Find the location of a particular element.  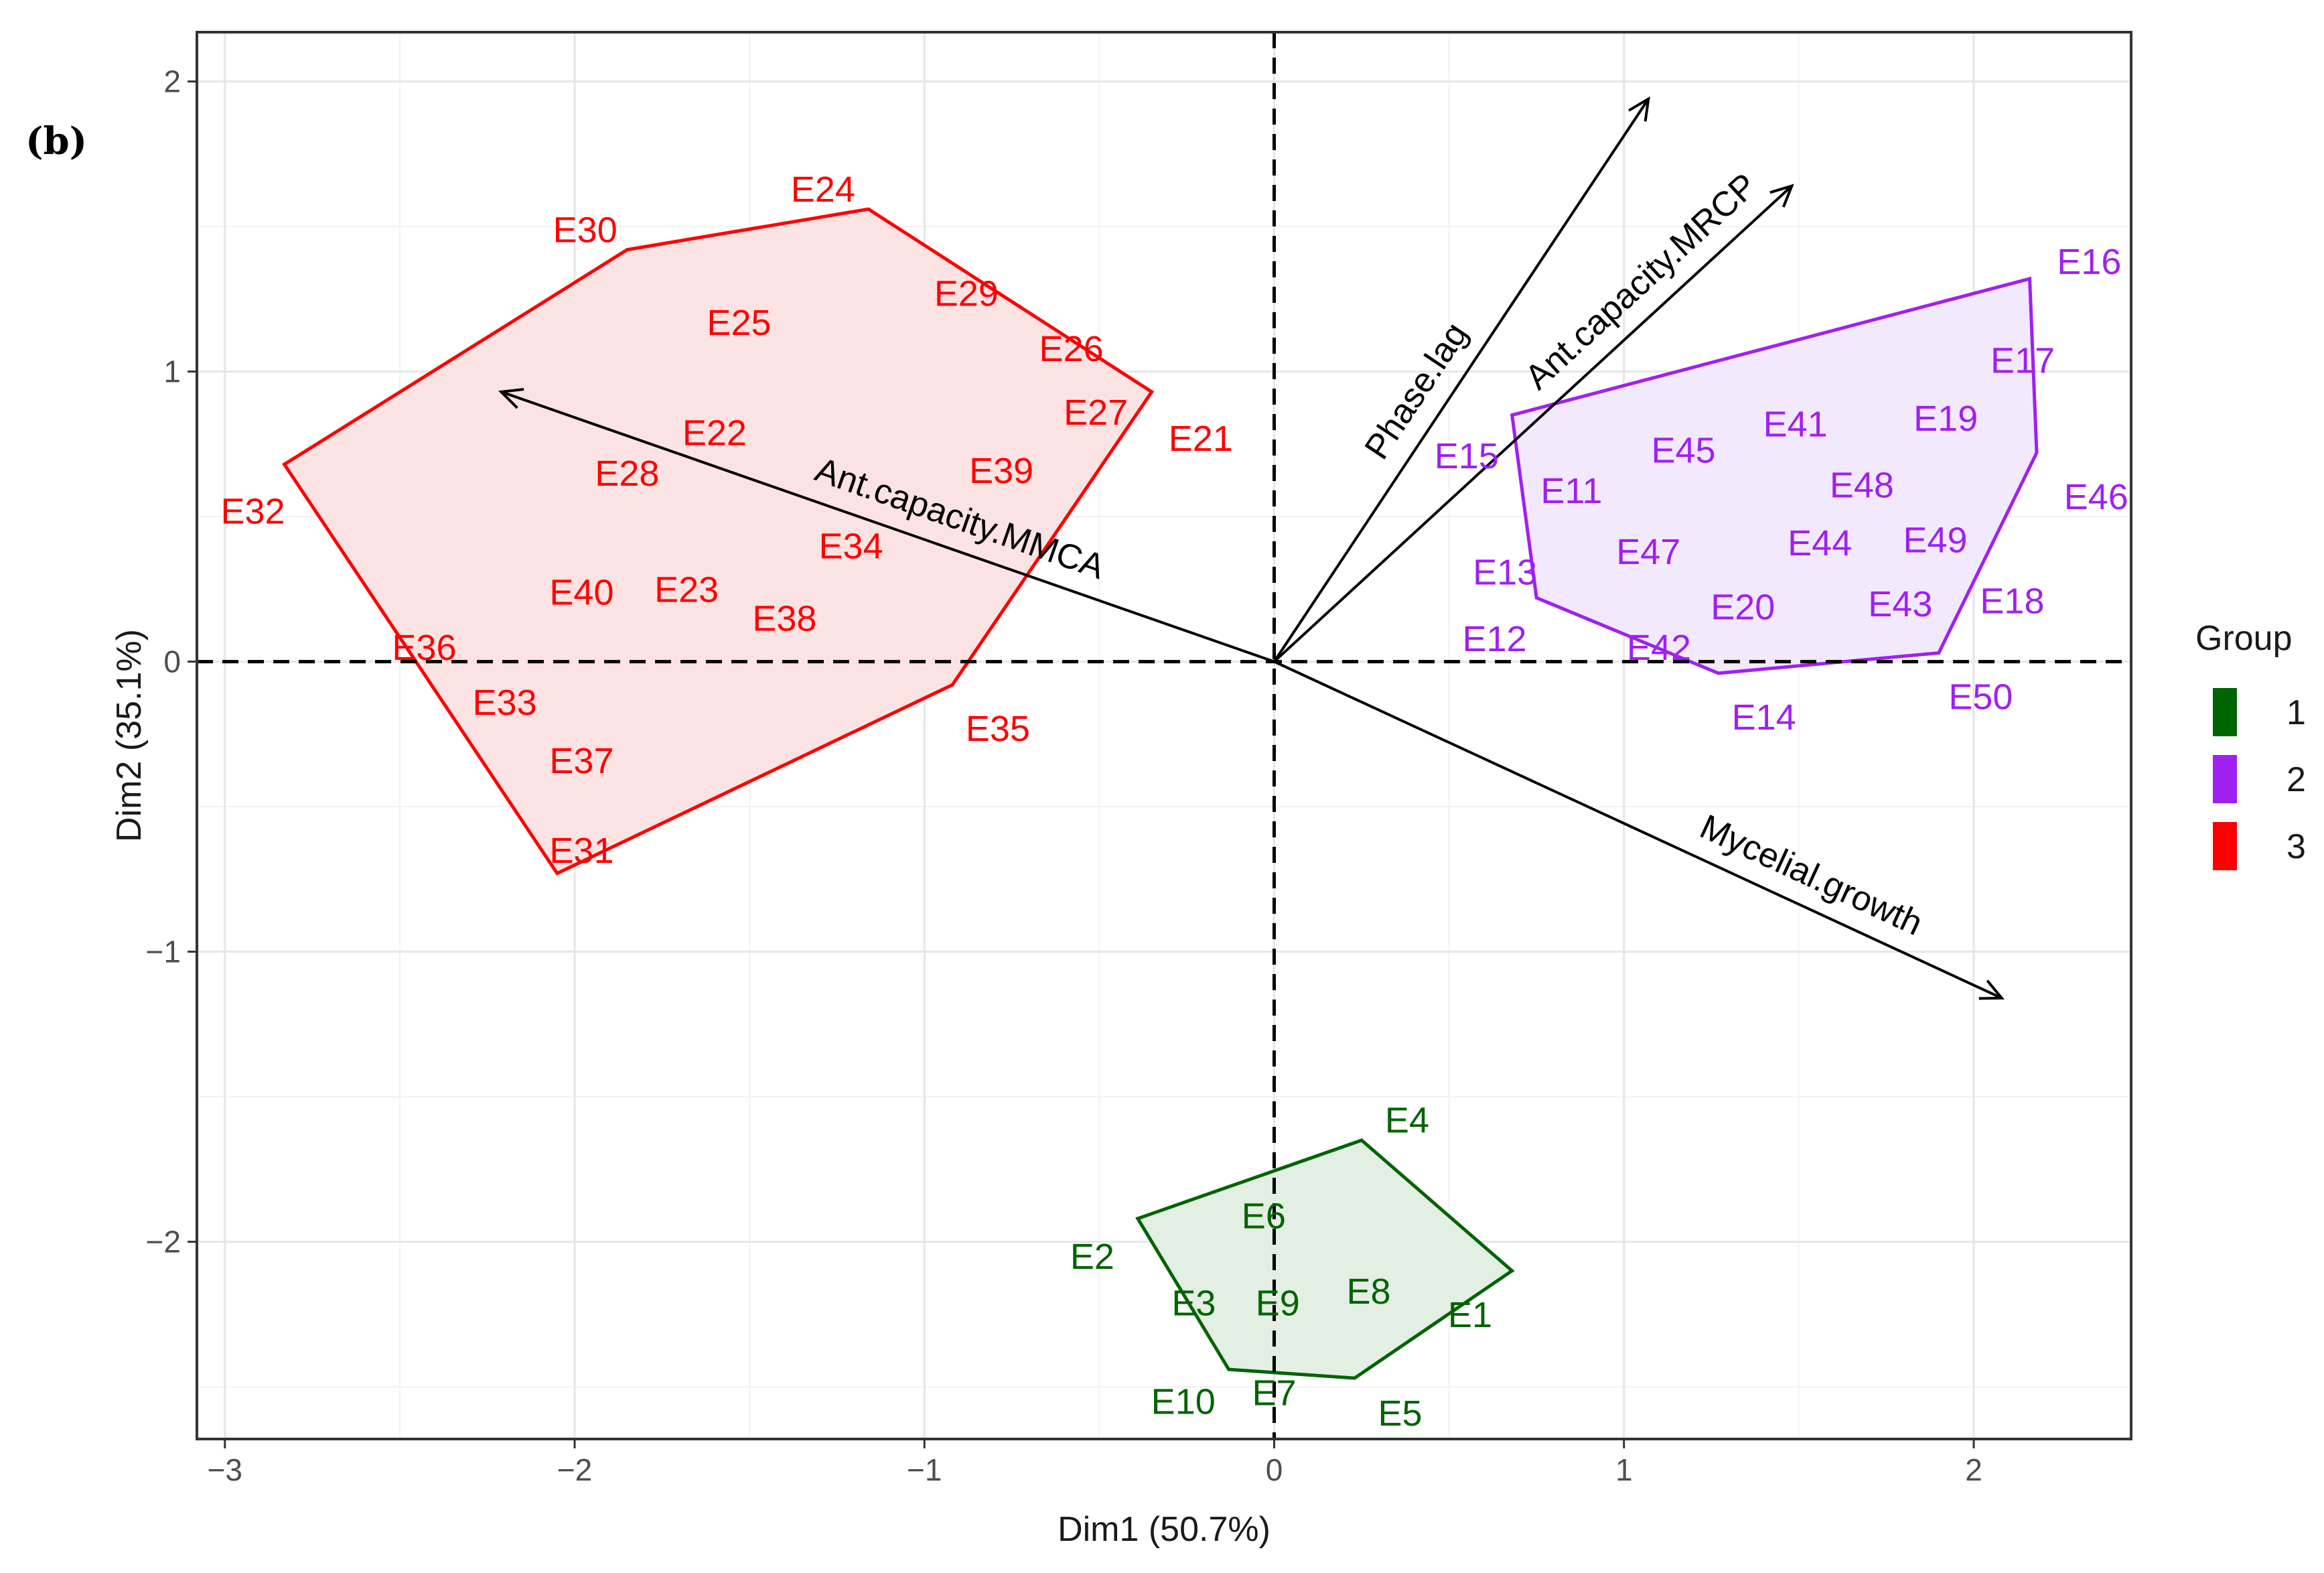

point-label-e32: E32 is located at coordinates (253, 511).